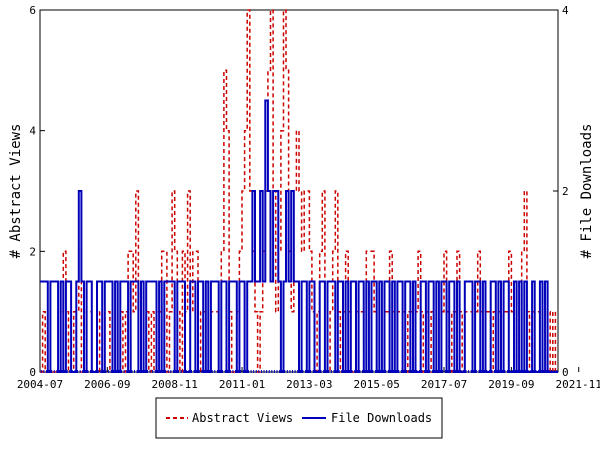 Image resolution: width=600 pixels, height=450 pixels. I want to click on y-left-axis-title: # Abstract Views, so click(16, 191).